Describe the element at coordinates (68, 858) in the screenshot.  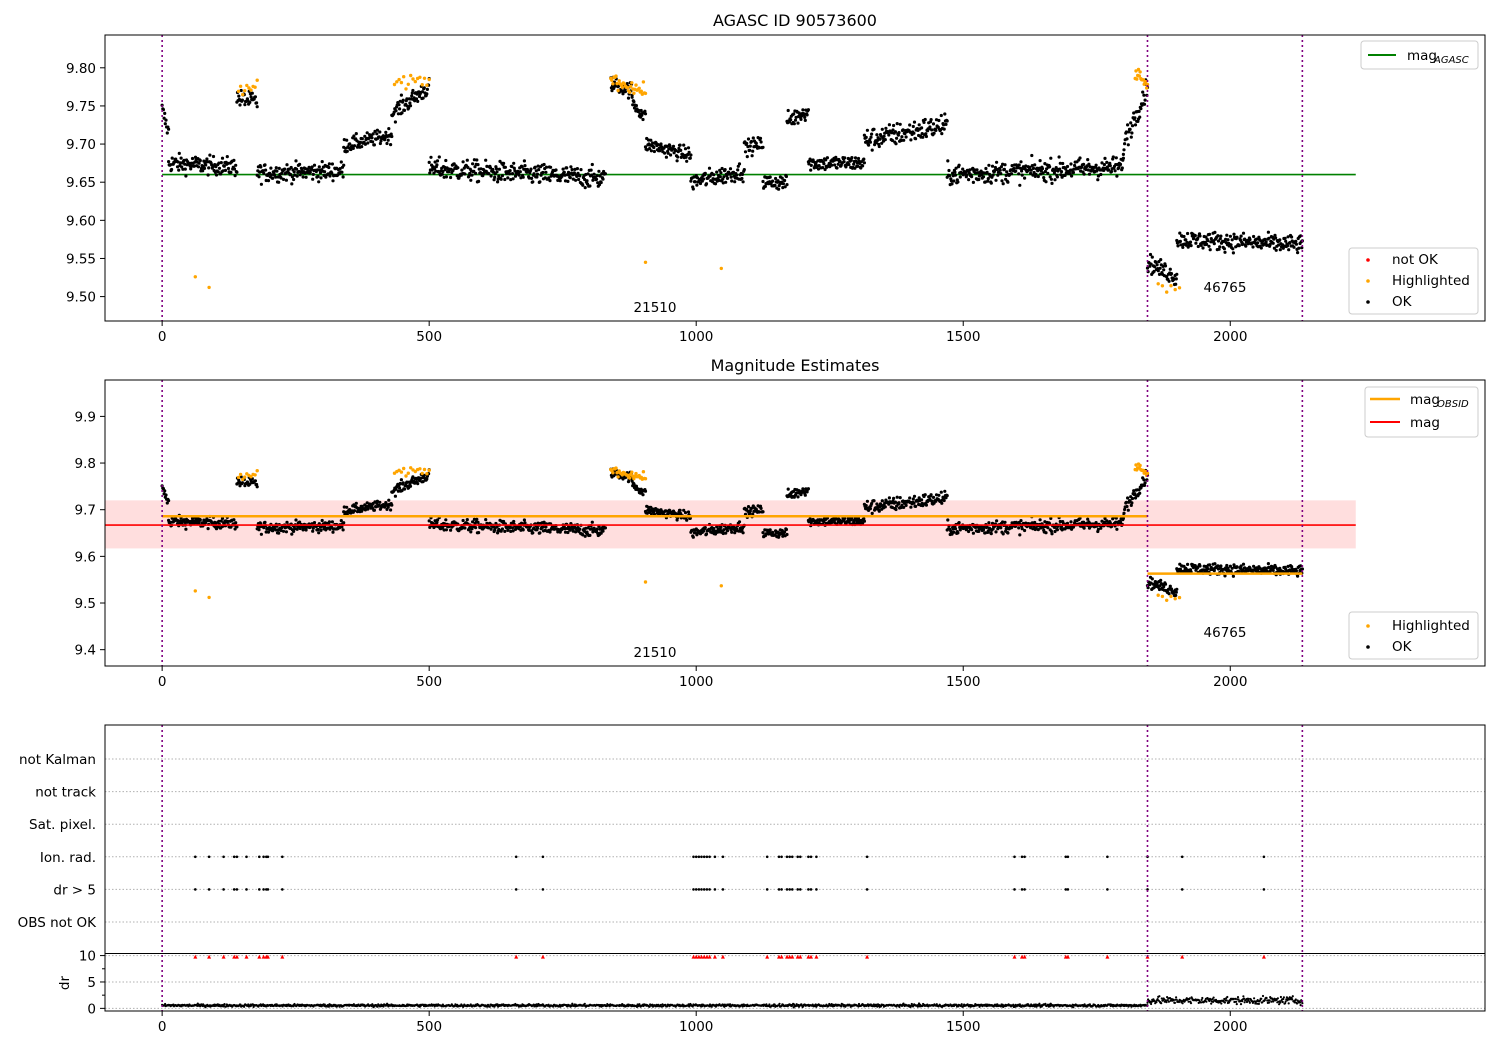
I see `flag-row-label: Ion. rad.` at that location.